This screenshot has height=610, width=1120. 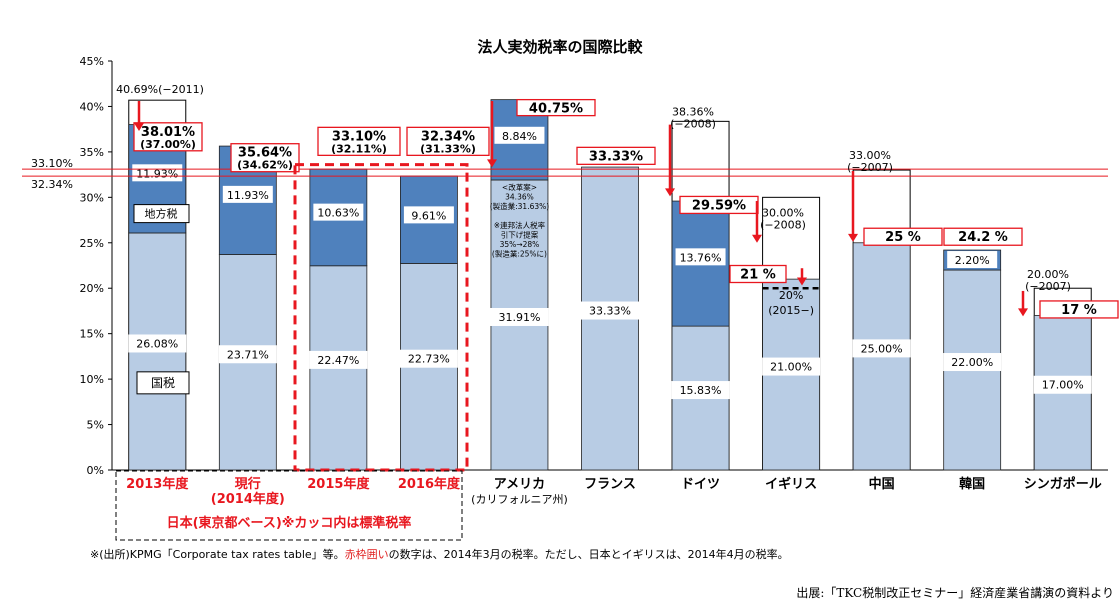 I want to click on label-national: 25.00%, so click(x=882, y=348).